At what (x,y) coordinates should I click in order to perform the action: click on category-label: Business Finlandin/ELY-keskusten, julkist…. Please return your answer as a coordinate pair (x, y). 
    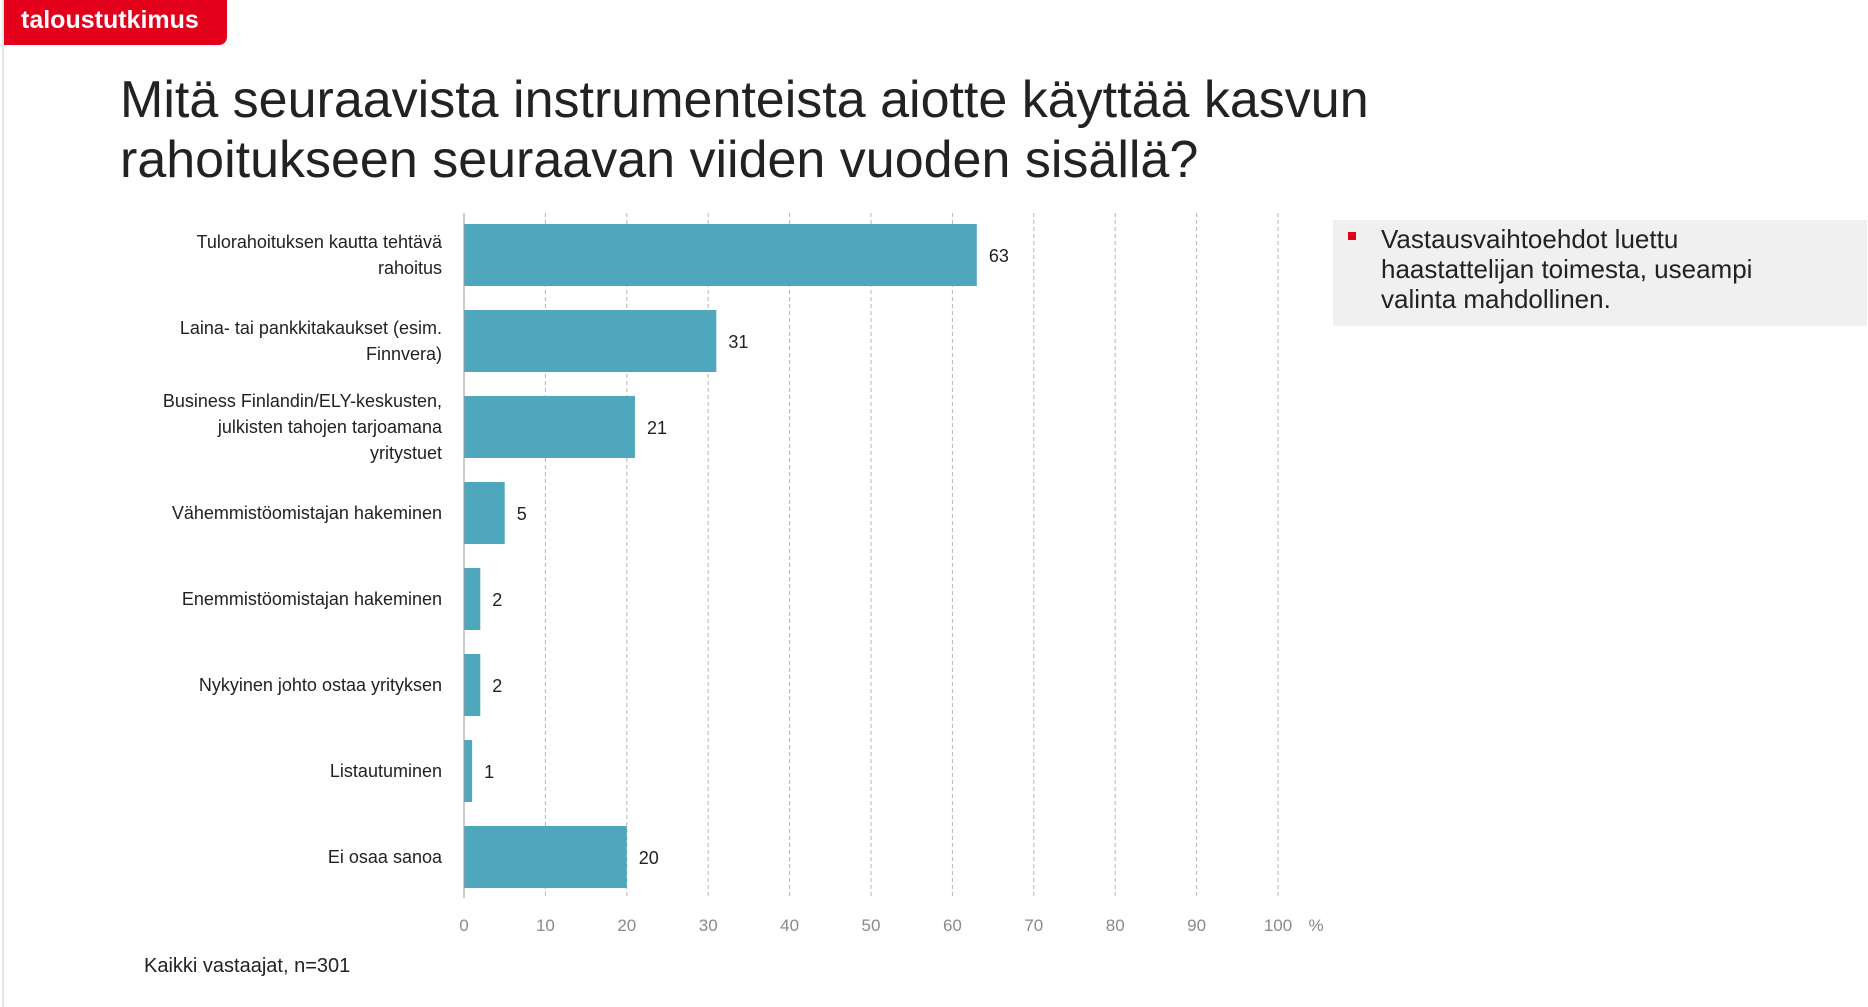
    Looking at the image, I should click on (303, 427).